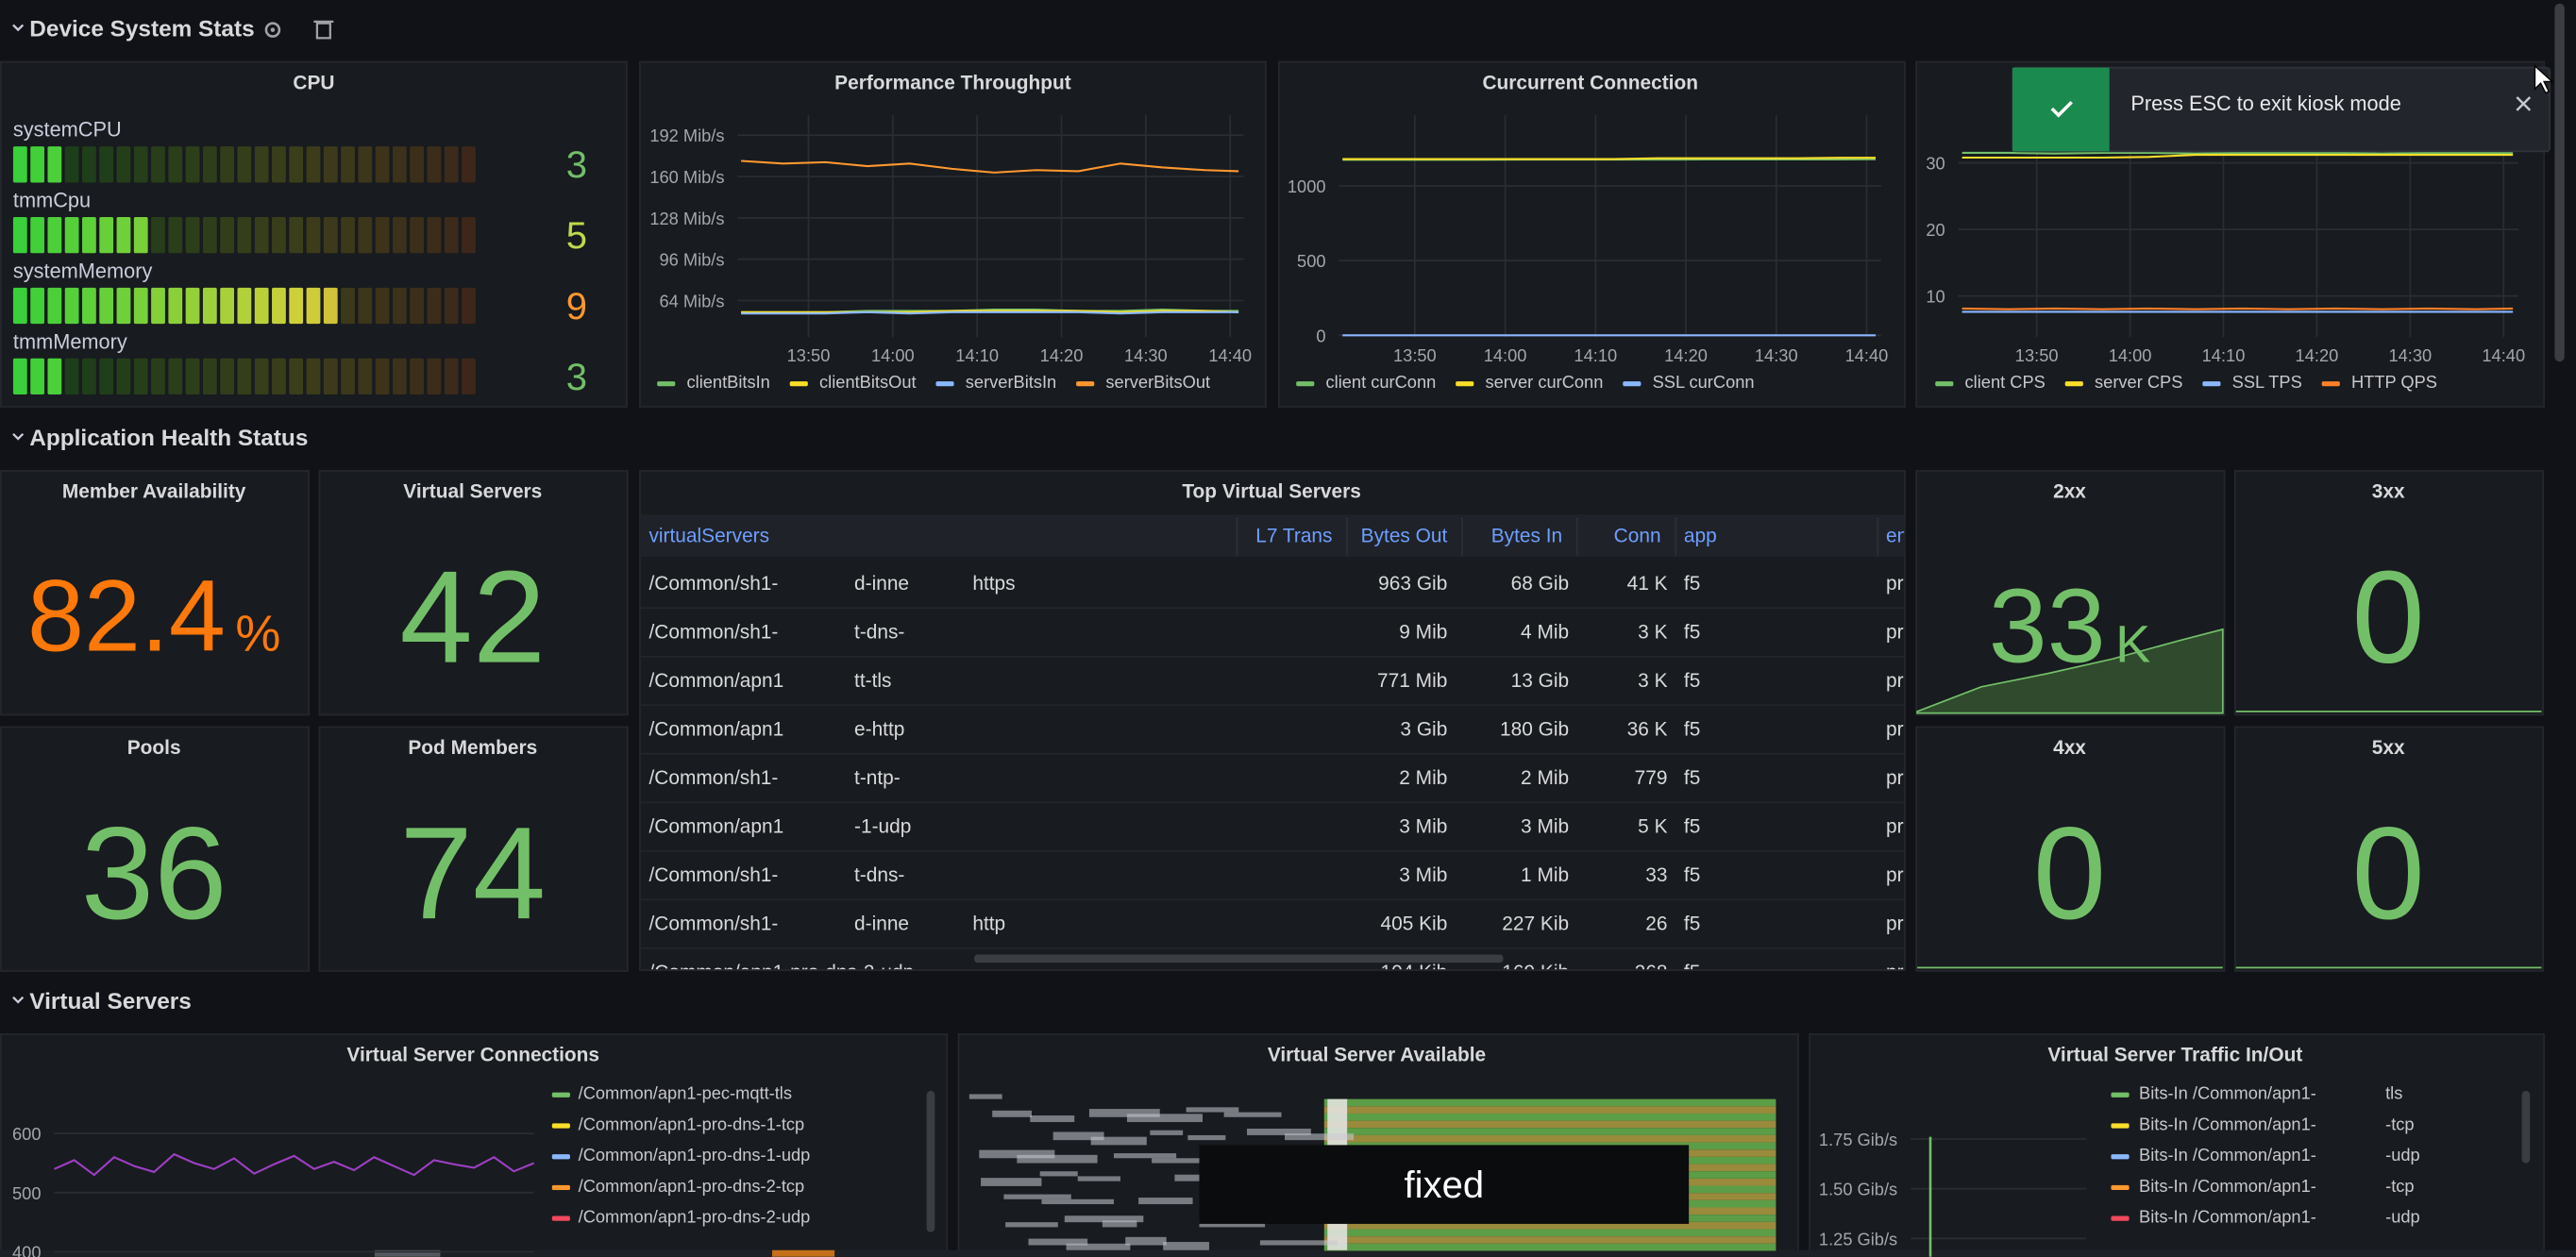 The image size is (2576, 1257). What do you see at coordinates (472, 873) in the screenshot?
I see `stat-value: 74` at bounding box center [472, 873].